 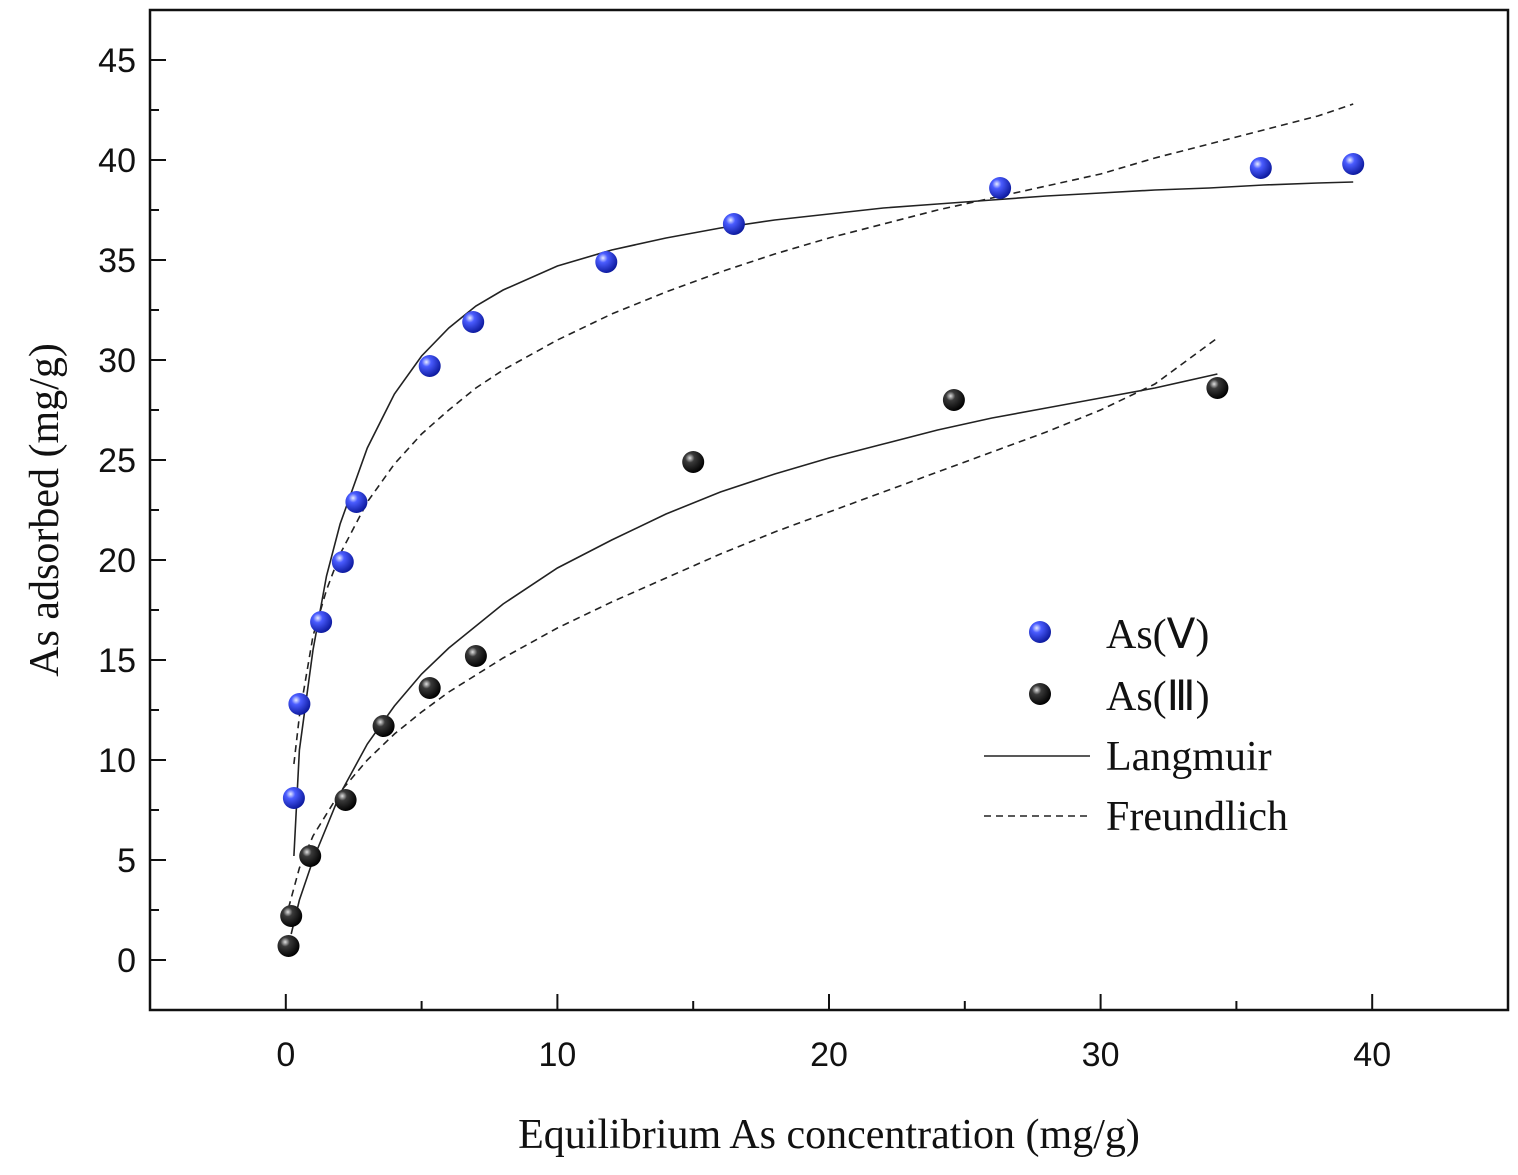 I want to click on y-tick-label: 30, so click(x=117, y=361).